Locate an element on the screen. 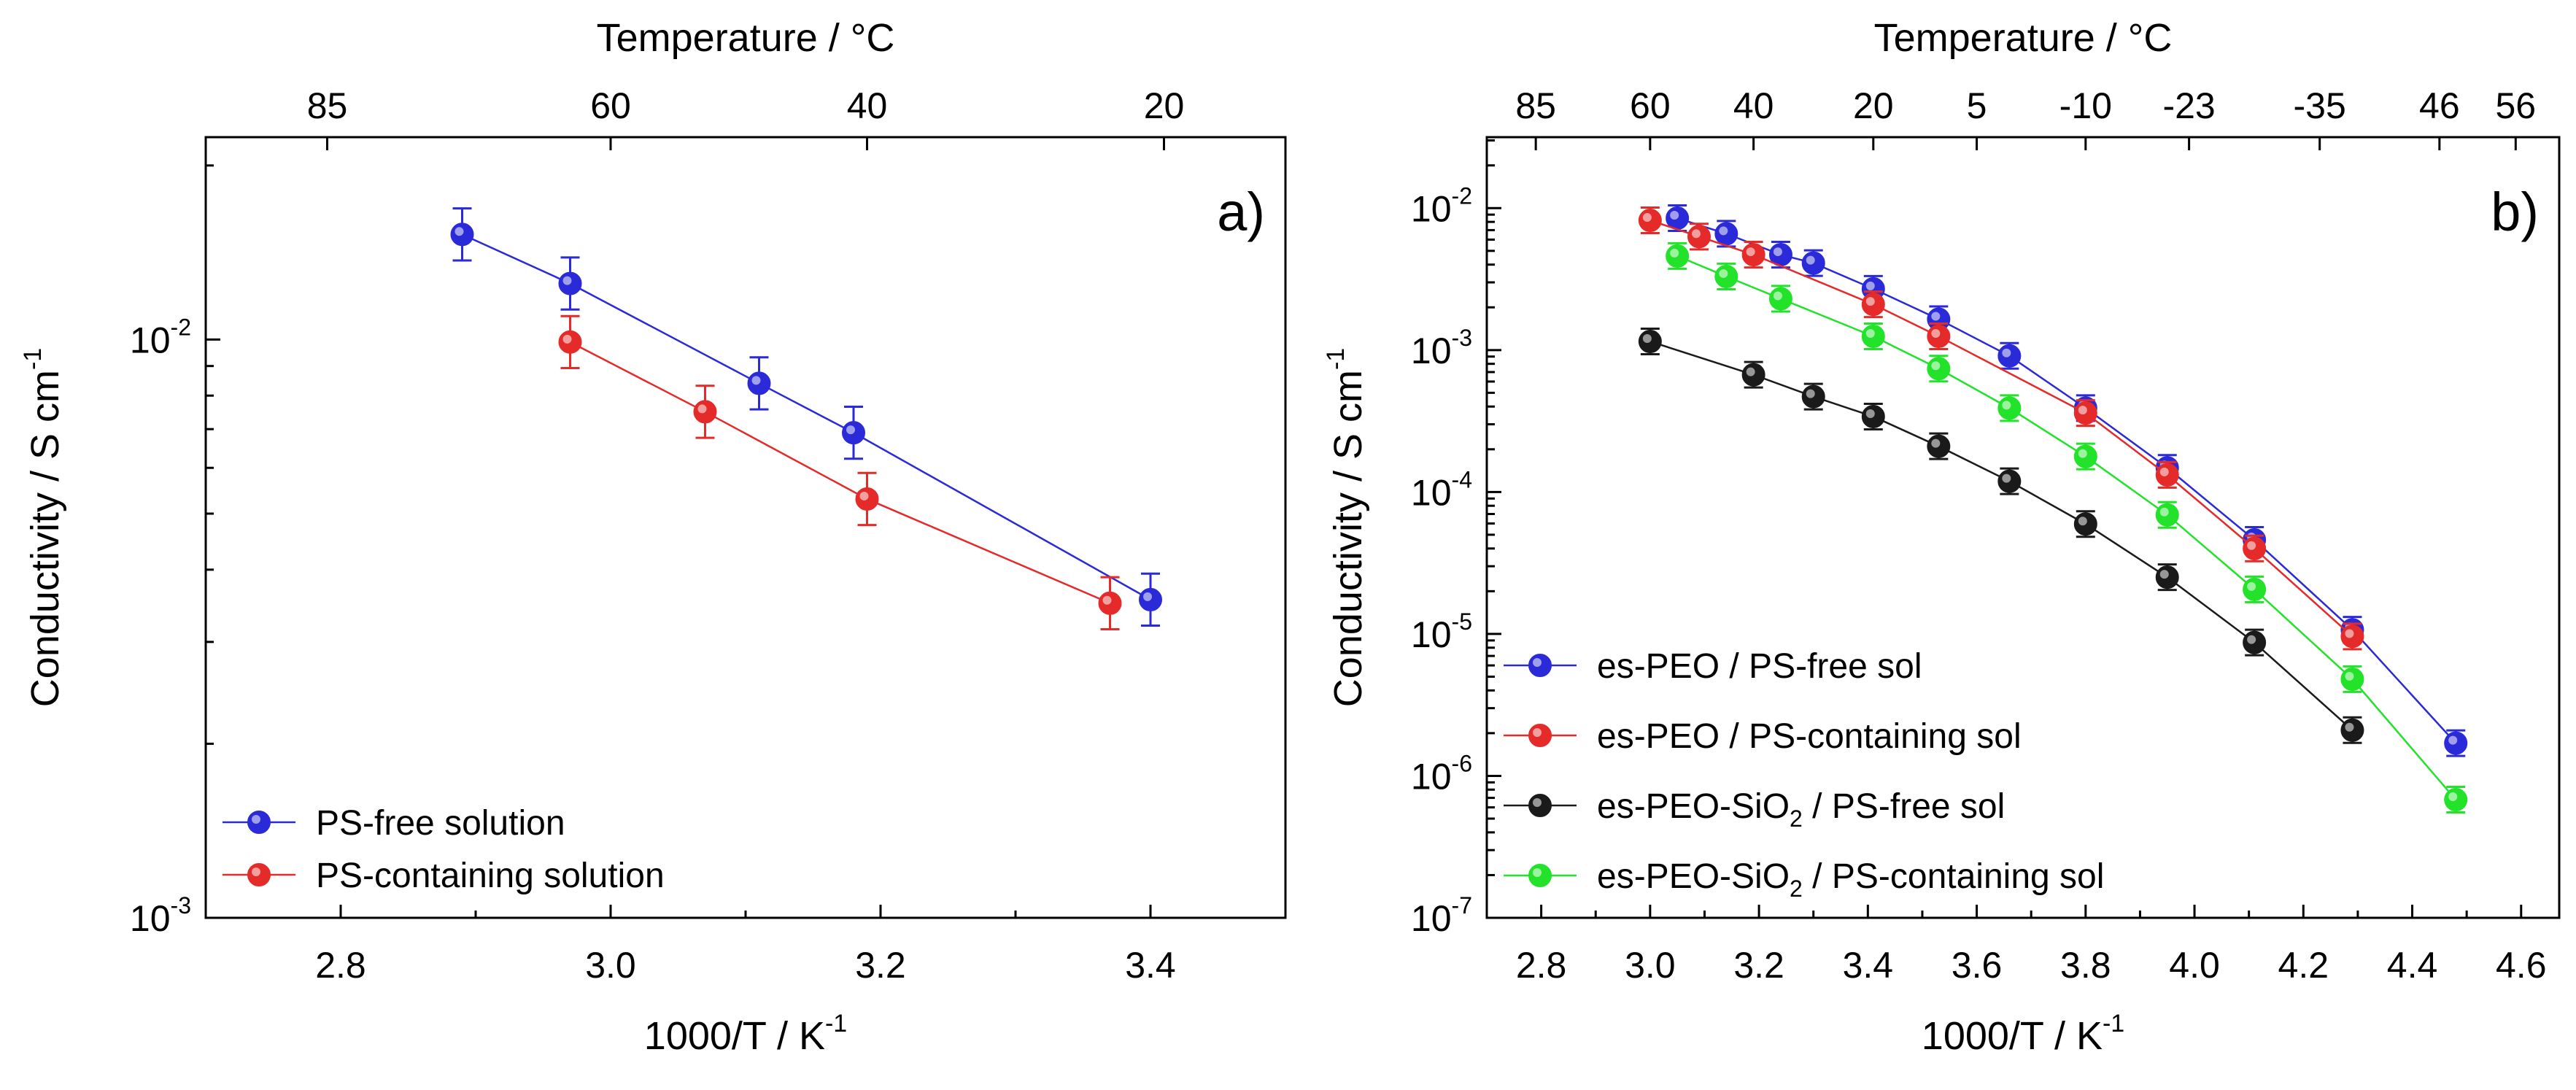 The image size is (2576, 1090). legend-entry: es-PEO-SiO2 / PS-containing sol is located at coordinates (1804, 879).